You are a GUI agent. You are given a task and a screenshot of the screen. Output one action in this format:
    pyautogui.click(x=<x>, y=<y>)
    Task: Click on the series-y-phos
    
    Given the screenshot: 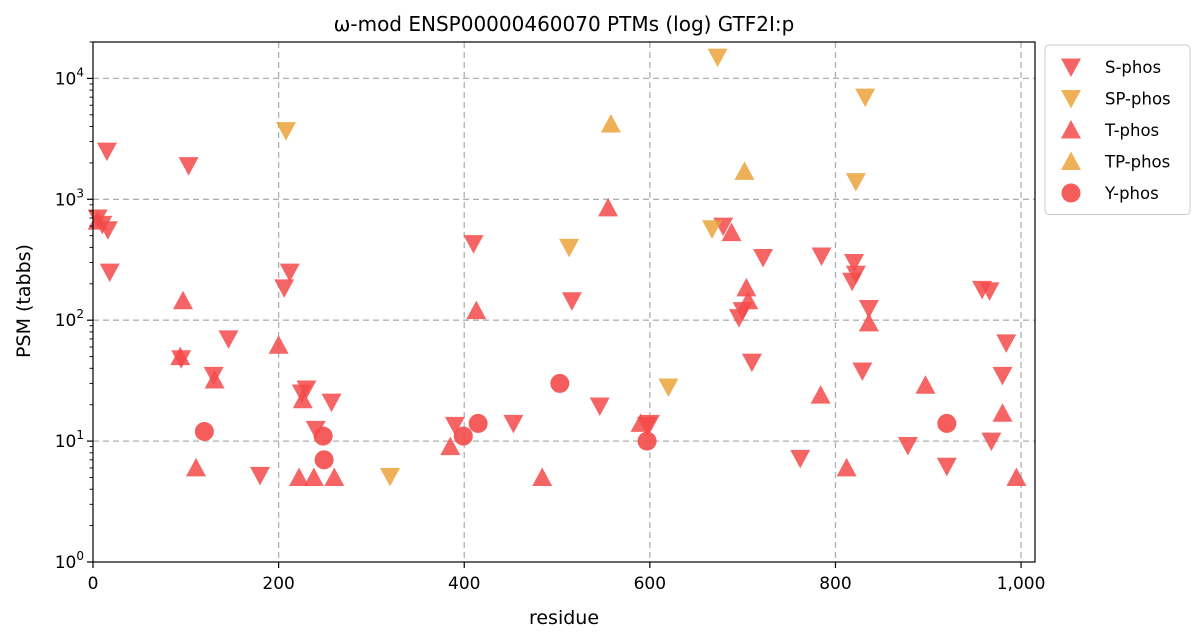 What is the action you would take?
    pyautogui.click(x=575, y=421)
    